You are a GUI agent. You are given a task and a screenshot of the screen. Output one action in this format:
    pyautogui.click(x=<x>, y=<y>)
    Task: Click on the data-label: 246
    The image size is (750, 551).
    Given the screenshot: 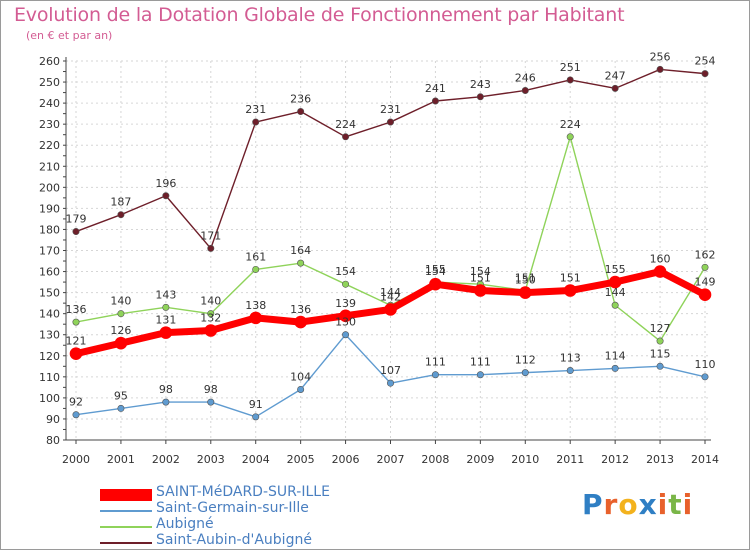 What is the action you would take?
    pyautogui.click(x=525, y=77)
    